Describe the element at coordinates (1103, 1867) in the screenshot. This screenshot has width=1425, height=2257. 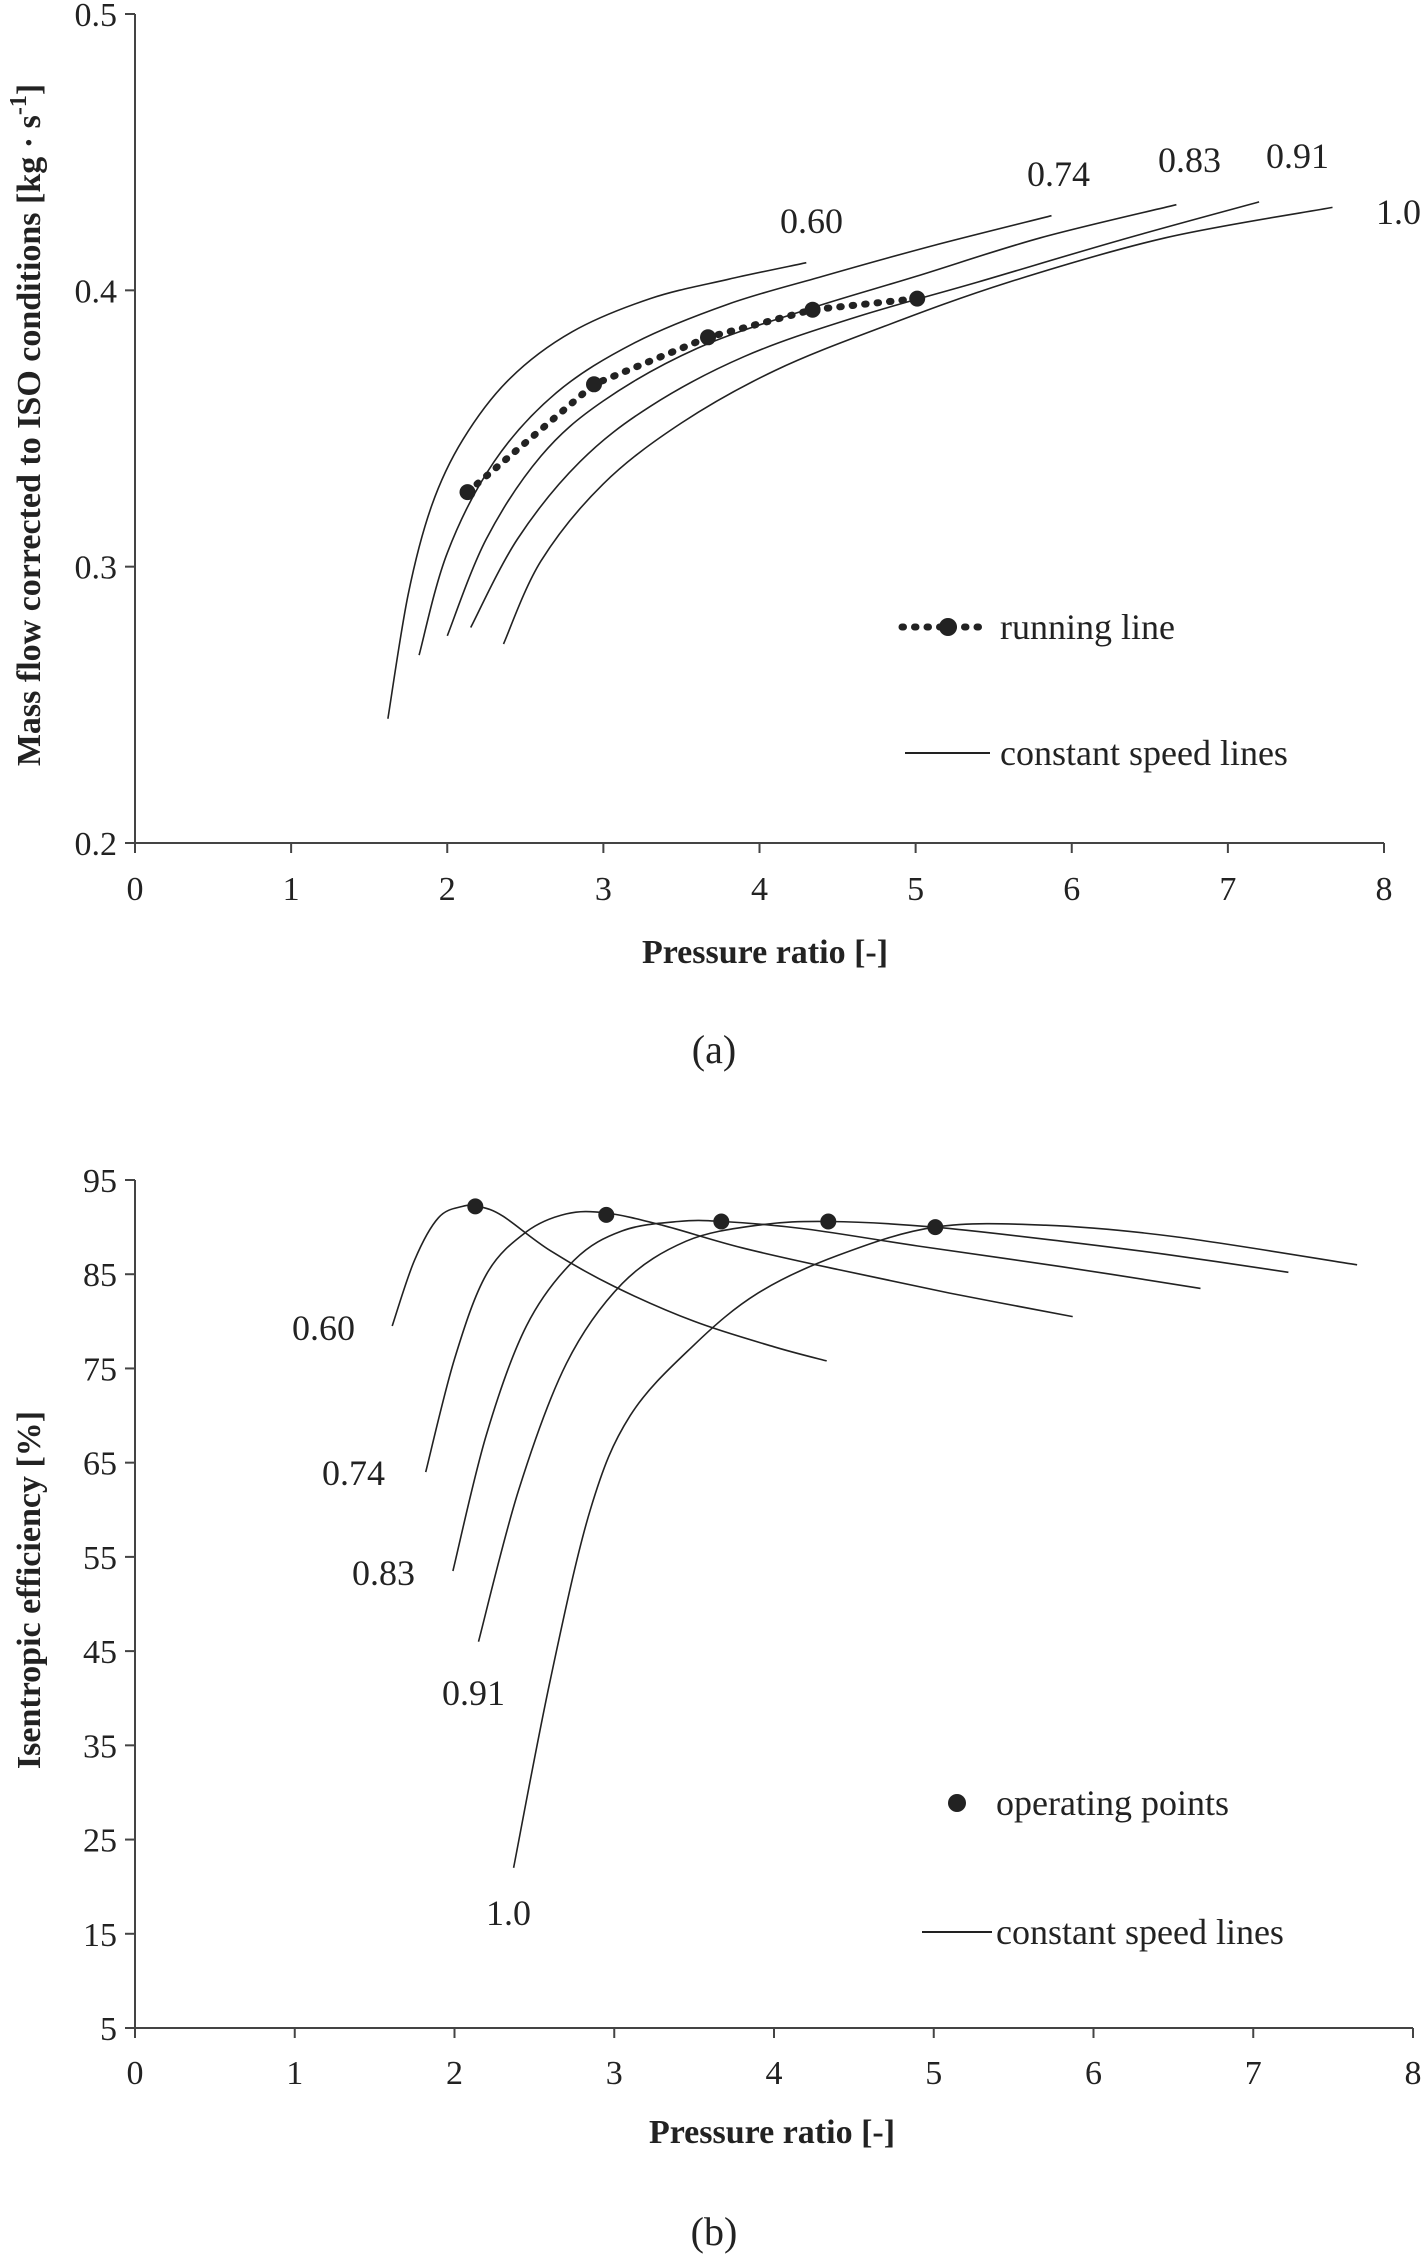
I see `panel-b-legend: operating points constant speed lines` at that location.